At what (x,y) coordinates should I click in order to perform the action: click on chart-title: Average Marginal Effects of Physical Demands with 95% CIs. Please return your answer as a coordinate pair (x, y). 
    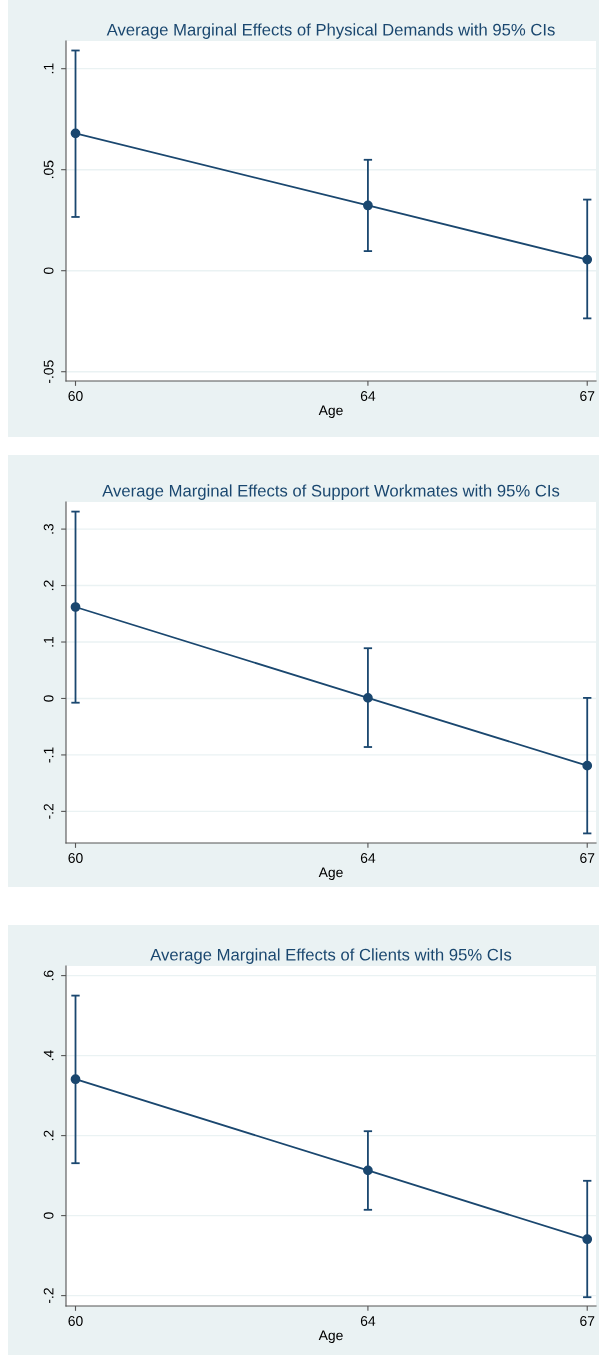
    Looking at the image, I should click on (330, 31).